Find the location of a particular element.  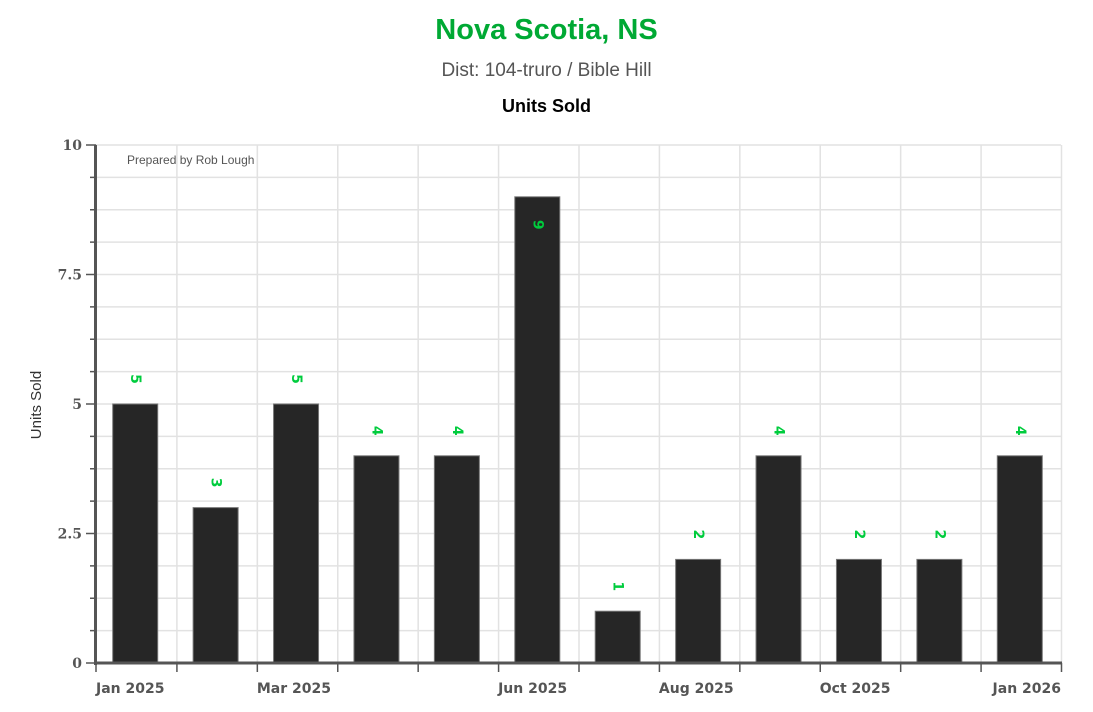

chart-subtitle: Dist: 104-truro / Bible Hill is located at coordinates (546, 70).